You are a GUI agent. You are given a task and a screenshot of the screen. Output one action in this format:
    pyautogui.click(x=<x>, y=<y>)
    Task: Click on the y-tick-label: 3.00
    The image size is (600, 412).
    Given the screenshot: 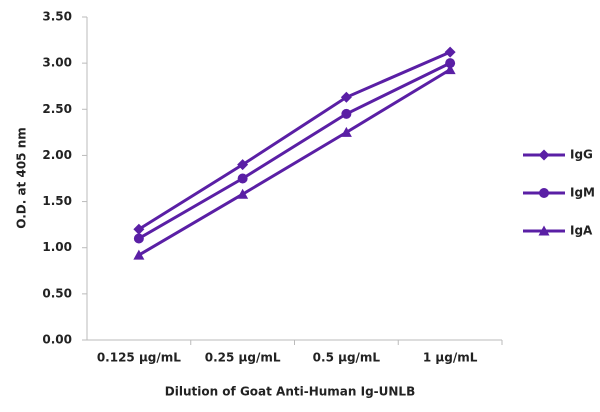 What is the action you would take?
    pyautogui.click(x=57, y=63)
    